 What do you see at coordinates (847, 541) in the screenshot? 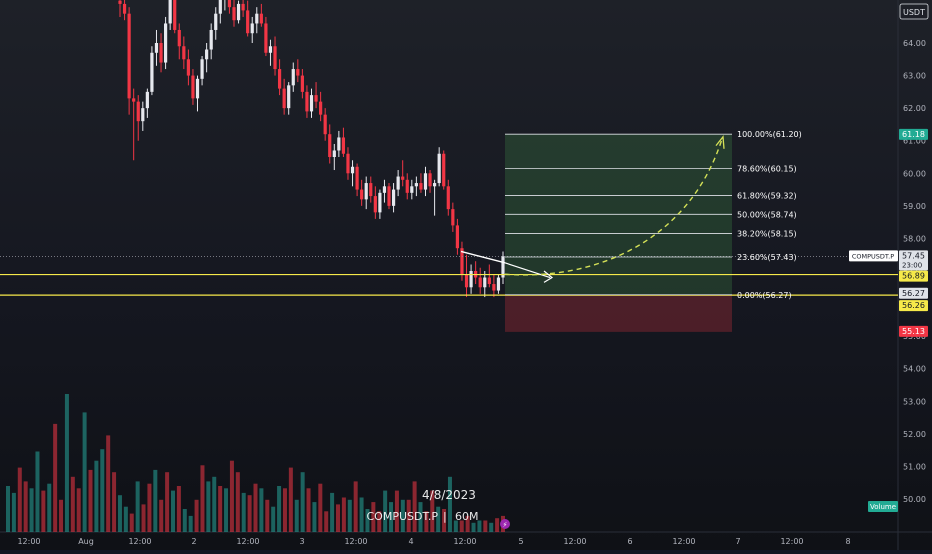
I see `x-tick-label: 8` at bounding box center [847, 541].